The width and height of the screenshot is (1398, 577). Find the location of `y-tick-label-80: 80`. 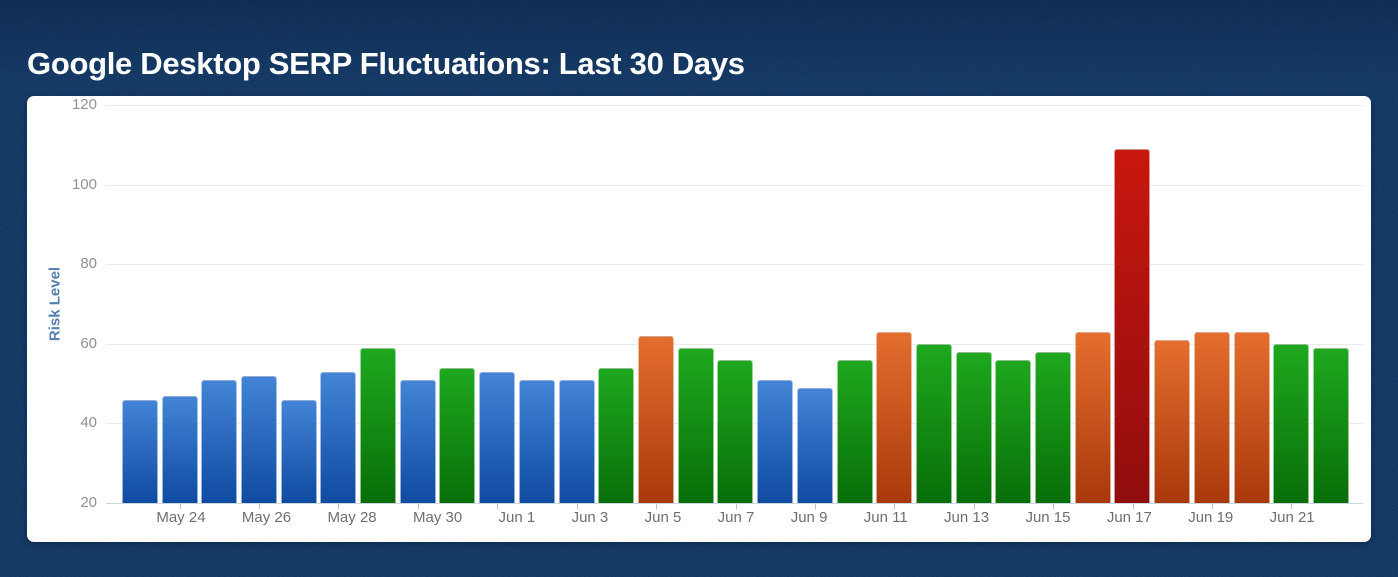

y-tick-label-80: 80 is located at coordinates (88, 264).